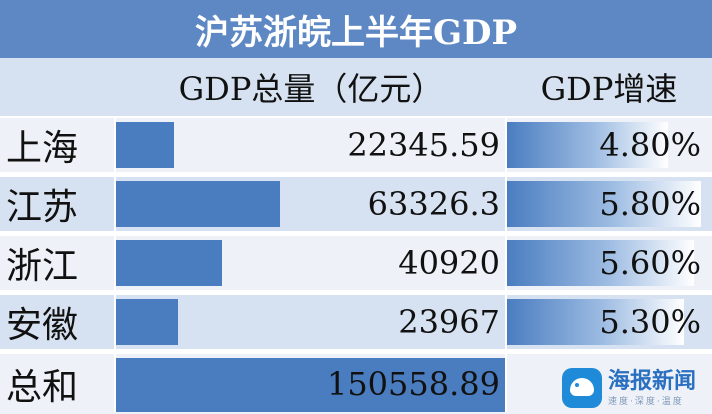 The width and height of the screenshot is (712, 414). I want to click on total-label: 总和, so click(42, 387).